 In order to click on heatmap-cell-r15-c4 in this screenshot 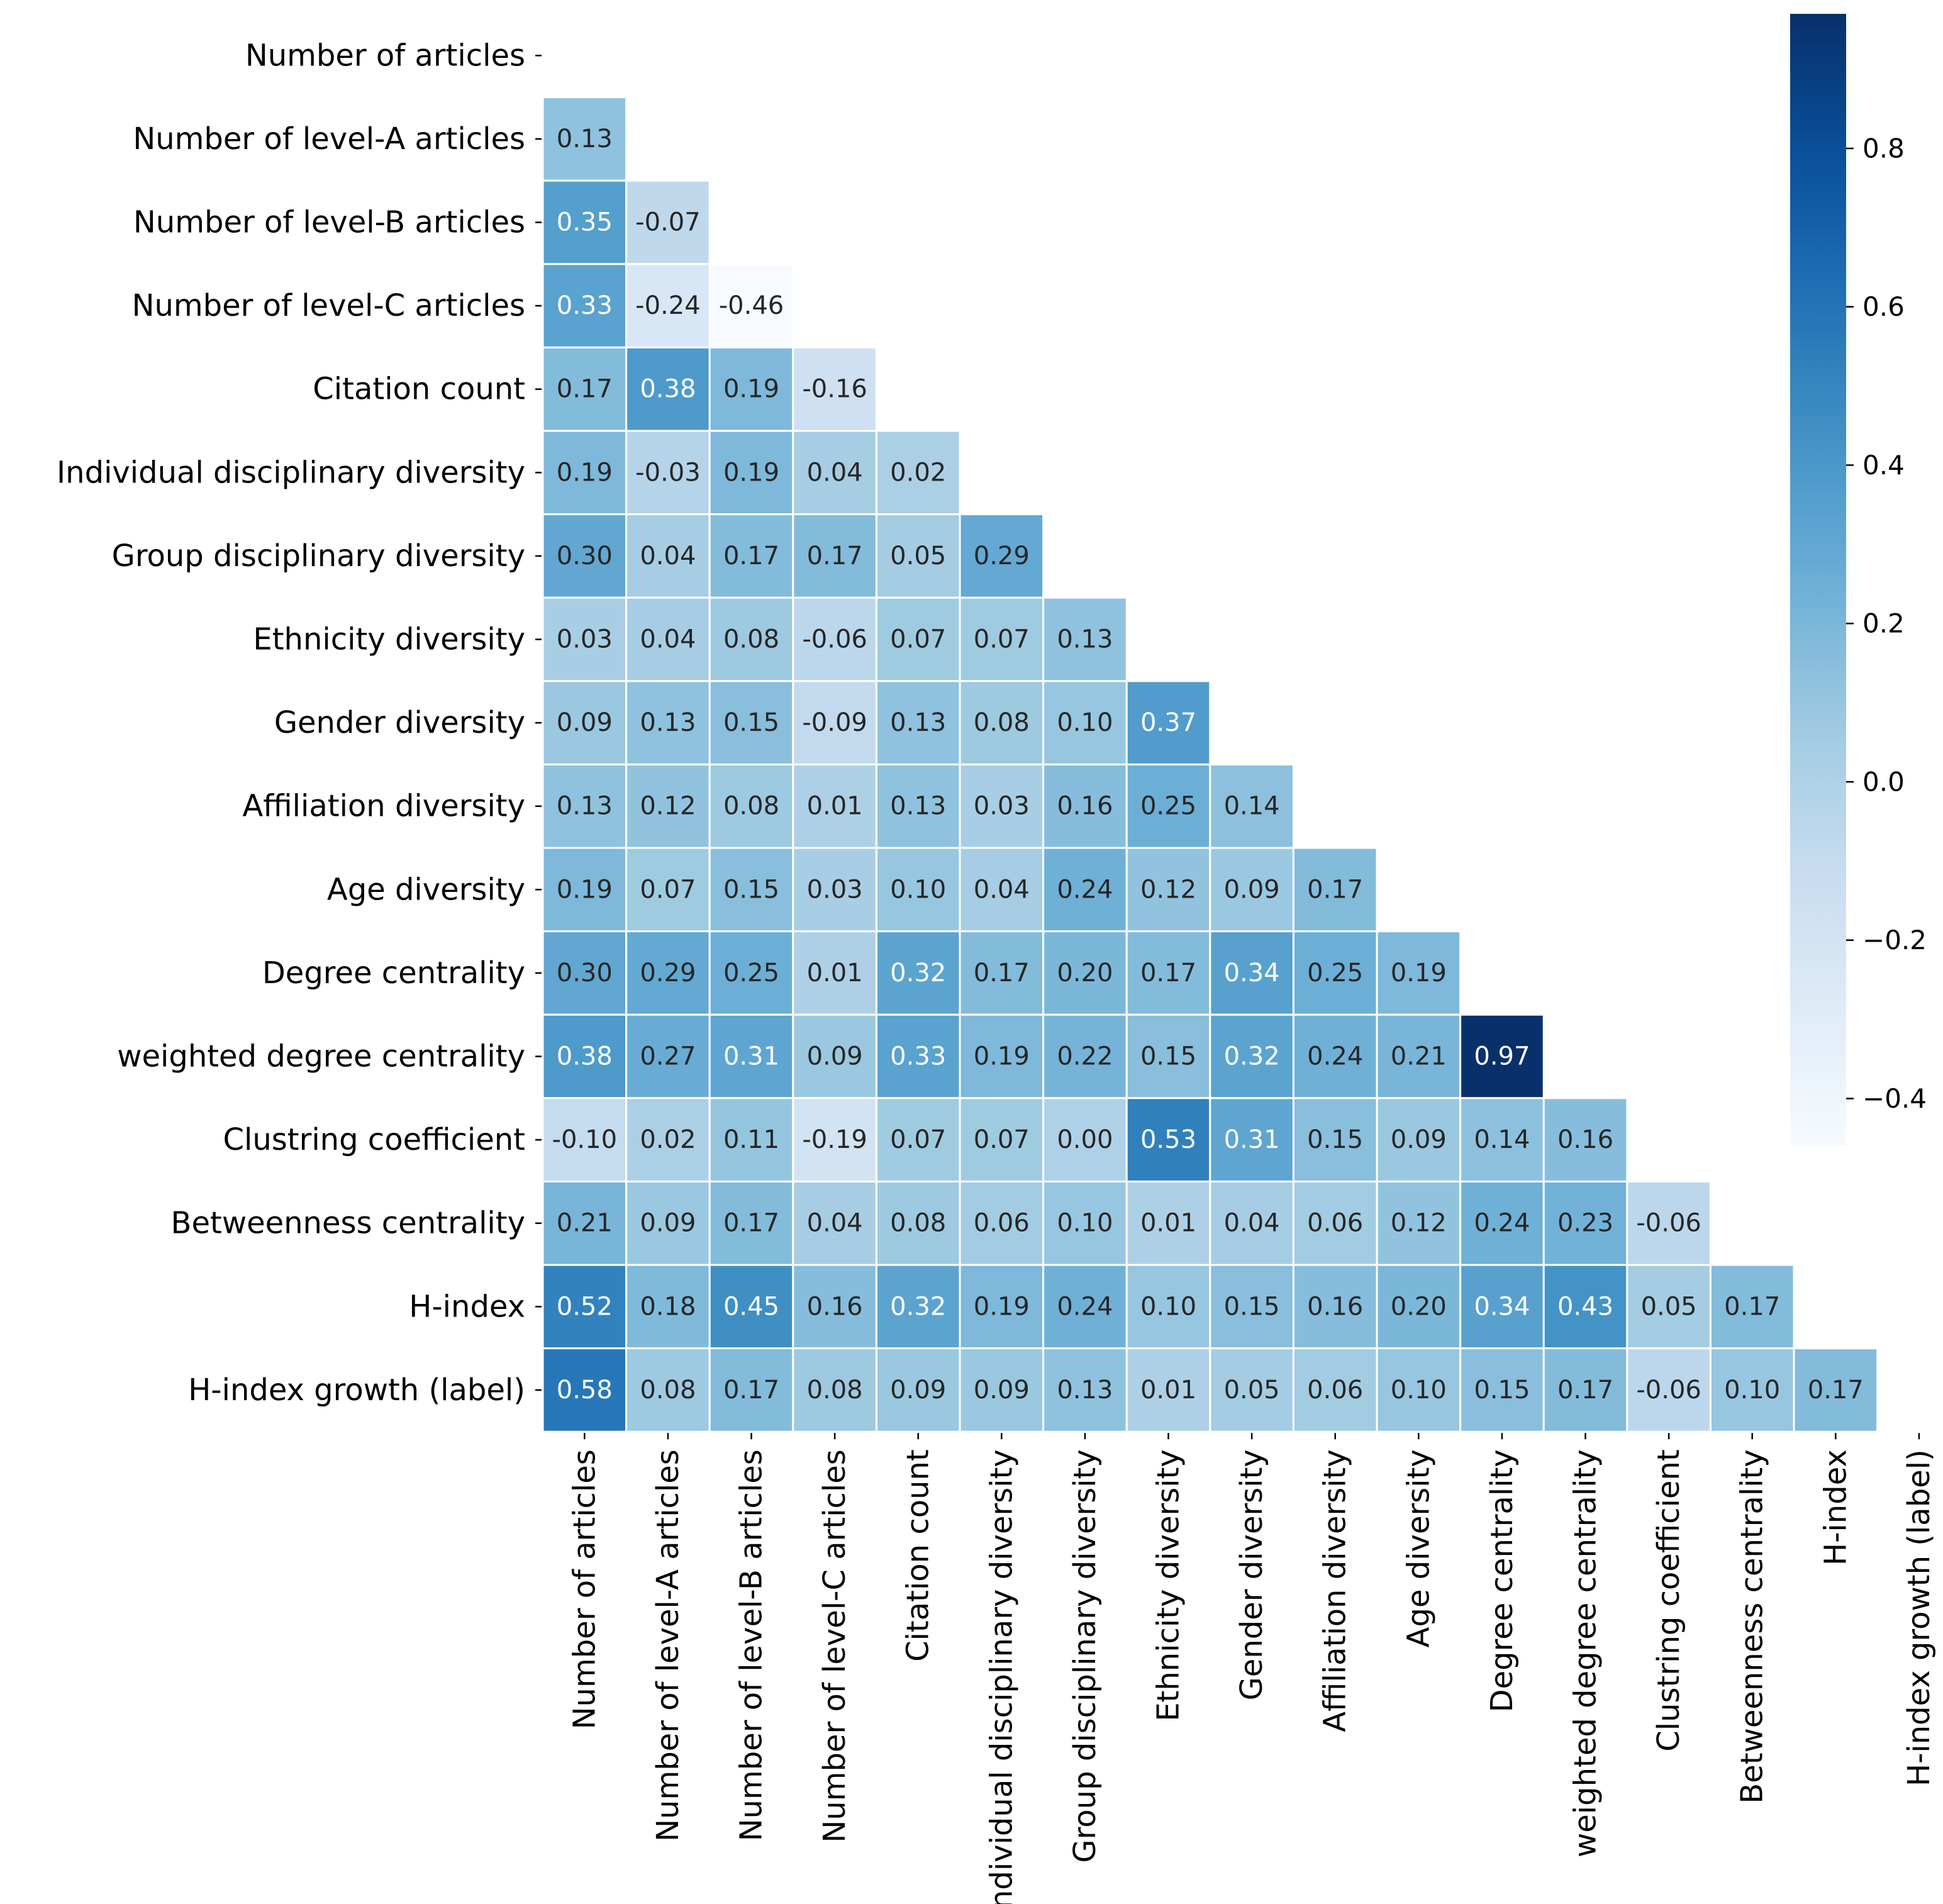, I will do `click(918, 1307)`.